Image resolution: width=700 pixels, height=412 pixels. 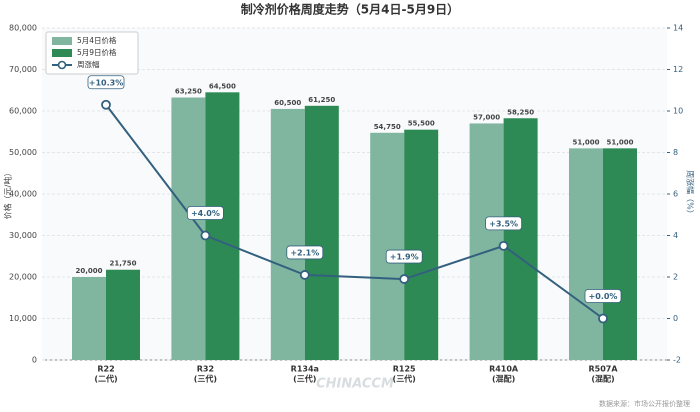 I want to click on y-tick-label: 60,000, so click(x=23, y=111).